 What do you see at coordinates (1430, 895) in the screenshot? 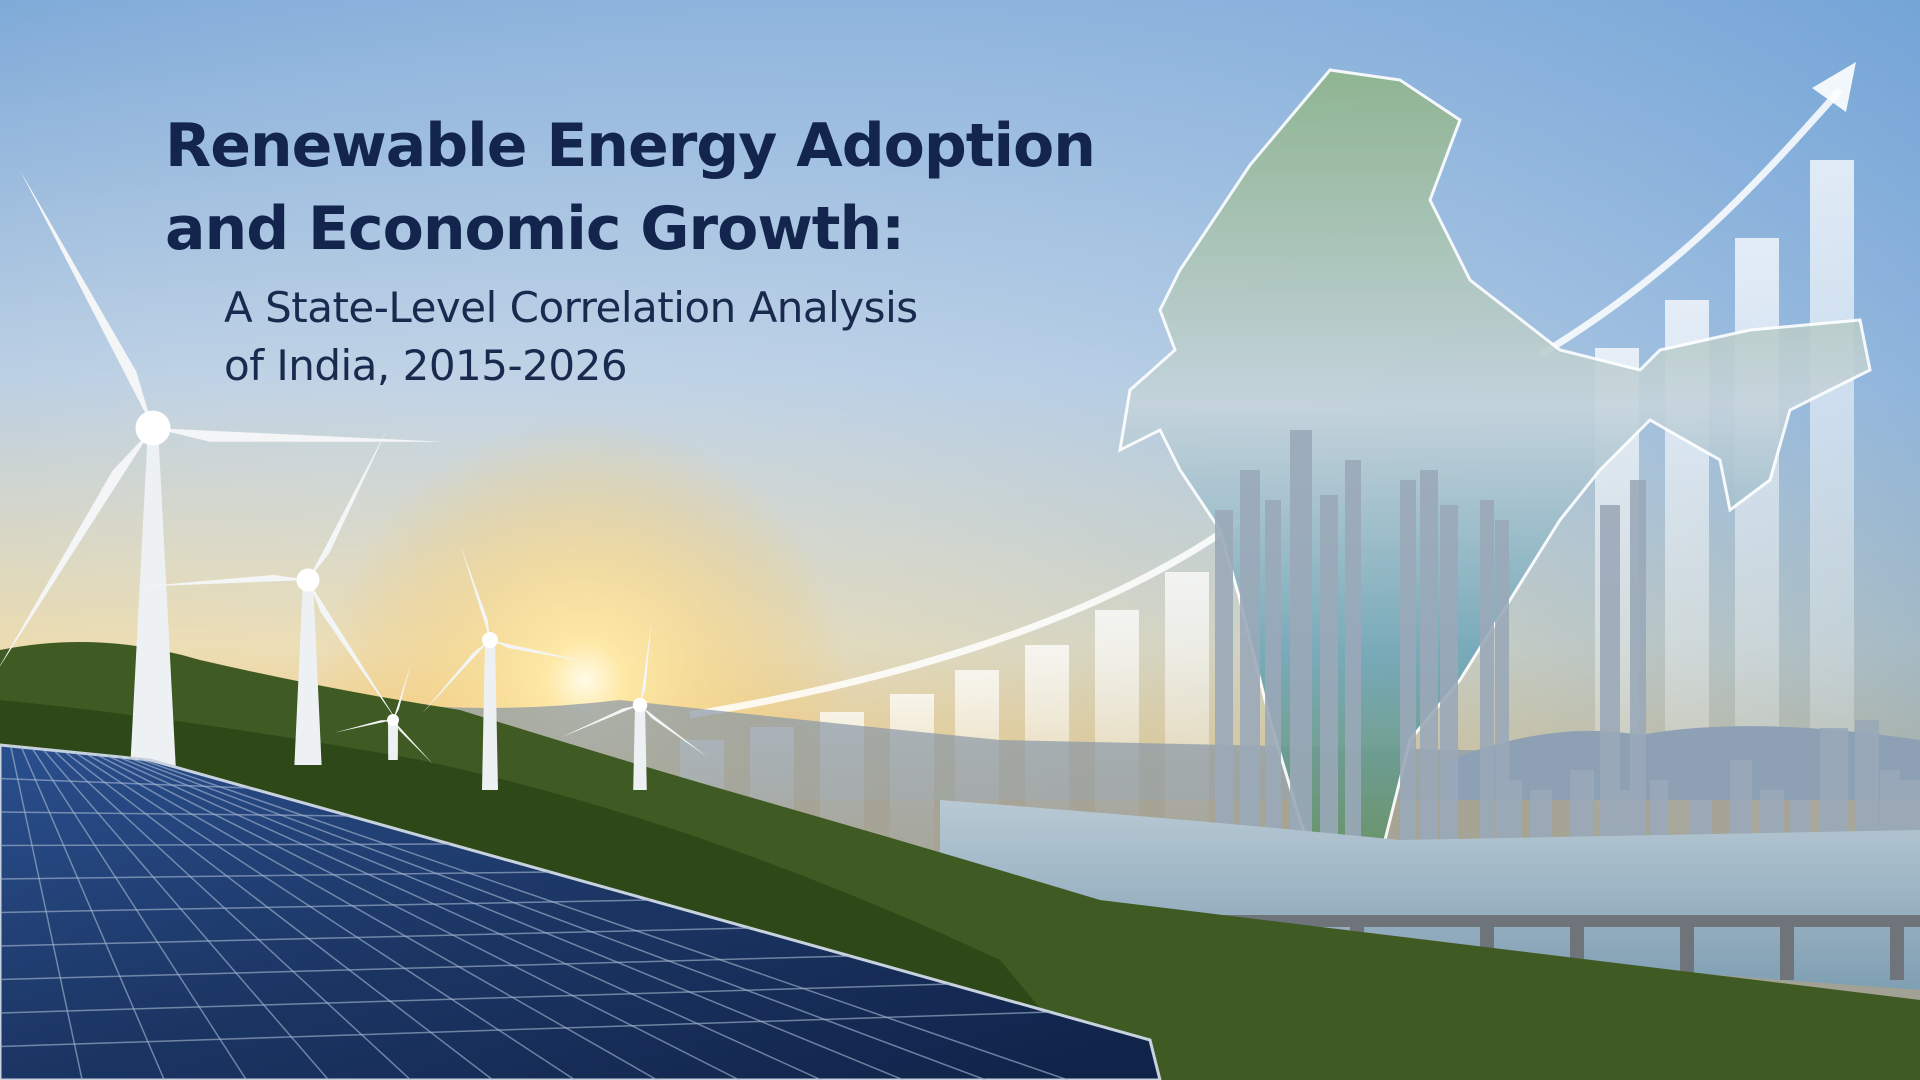
I see `river` at bounding box center [1430, 895].